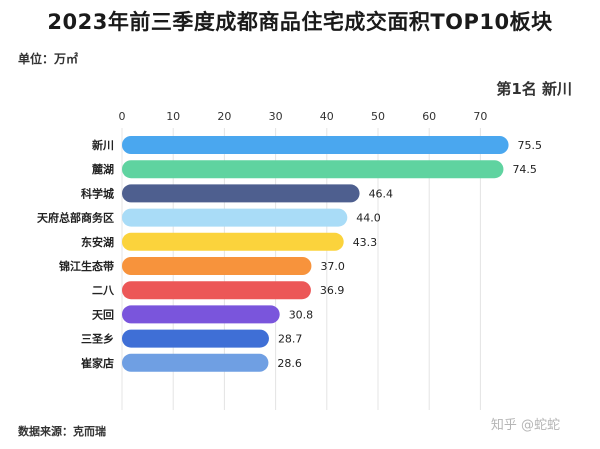 Image resolution: width=600 pixels, height=449 pixels. What do you see at coordinates (365, 242) in the screenshot?
I see `value-label: 43.3` at bounding box center [365, 242].